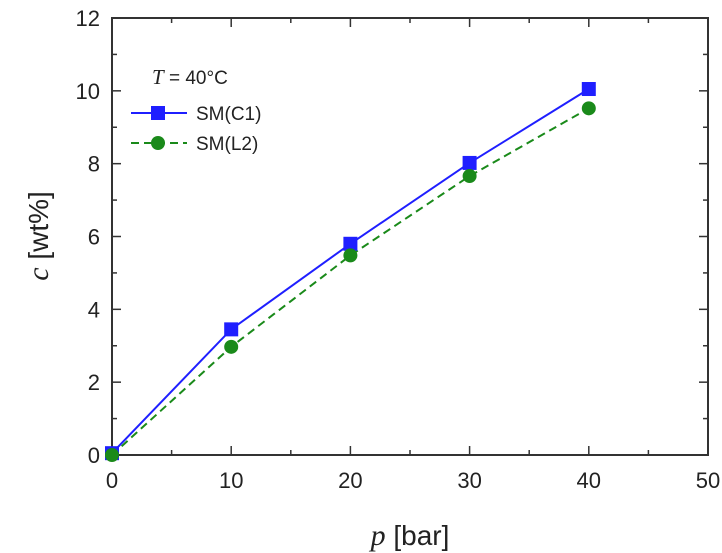 The height and width of the screenshot is (553, 722). Describe the element at coordinates (94, 164) in the screenshot. I see `y-tick-label: 8` at that location.